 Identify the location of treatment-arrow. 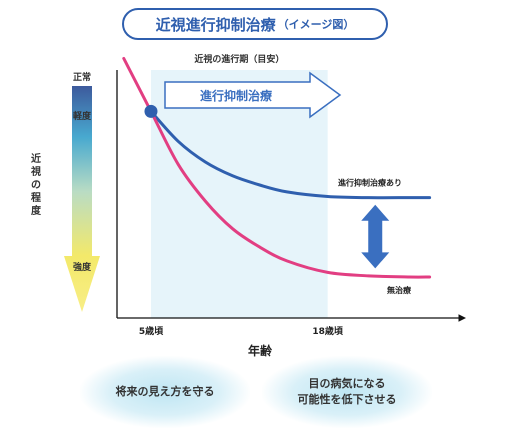
(253, 95).